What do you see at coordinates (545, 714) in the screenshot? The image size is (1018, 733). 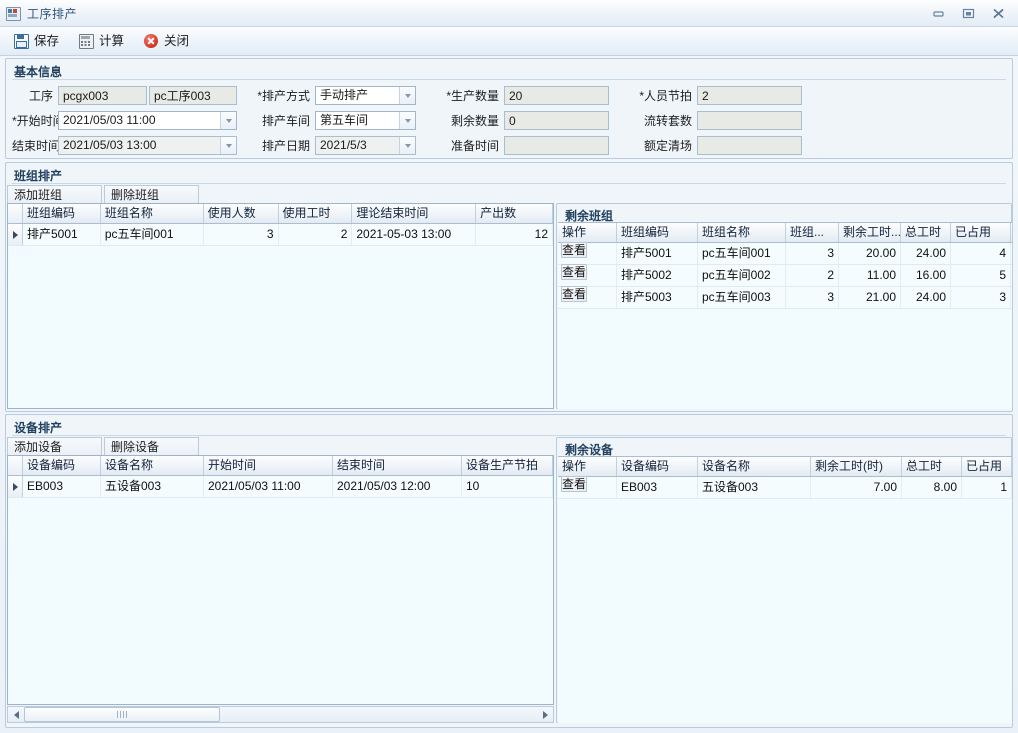 I see `scroll-right-icon` at bounding box center [545, 714].